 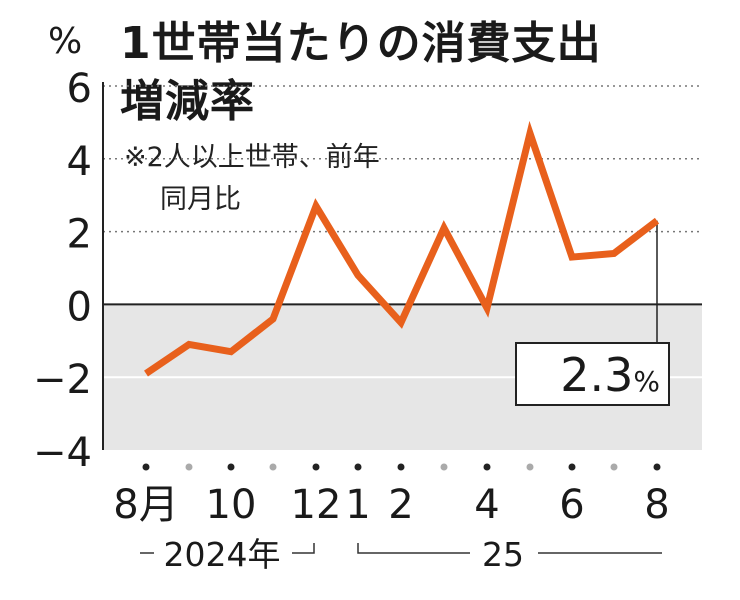 I want to click on y-unit-label: %, so click(x=65, y=41).